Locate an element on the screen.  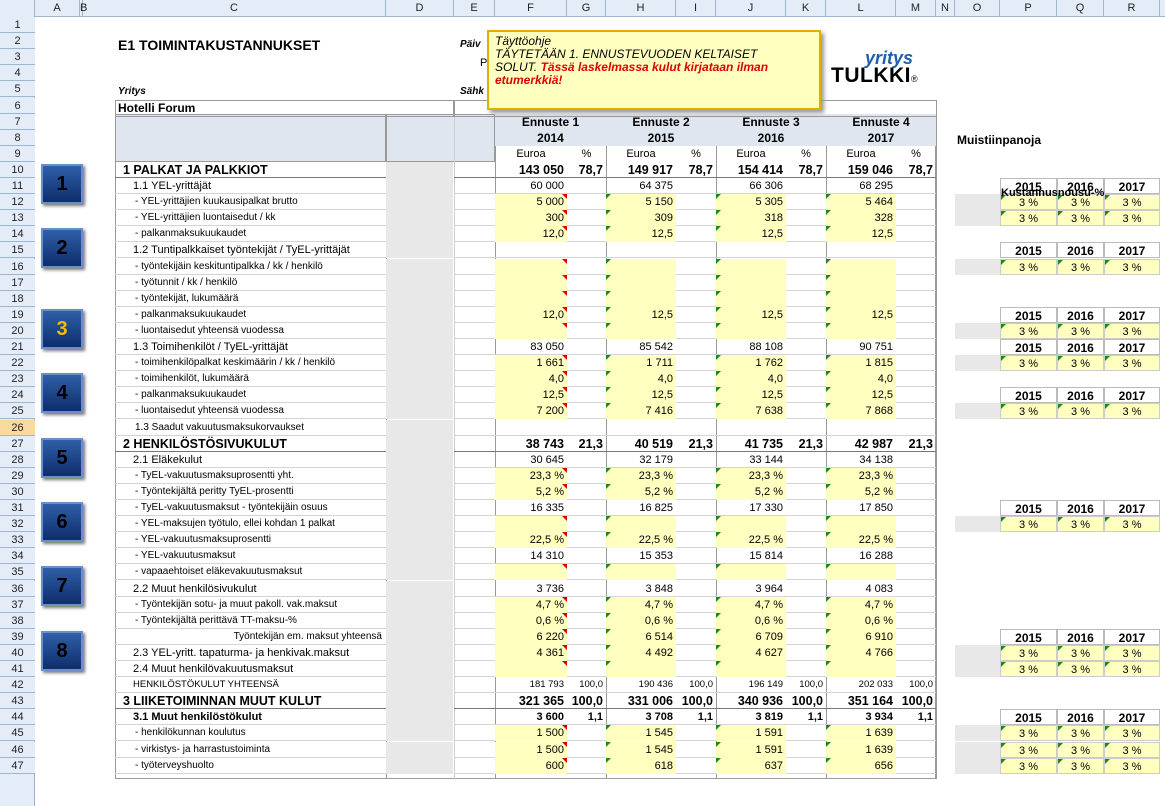
value-cell: 1 639 is located at coordinates (861, 749).